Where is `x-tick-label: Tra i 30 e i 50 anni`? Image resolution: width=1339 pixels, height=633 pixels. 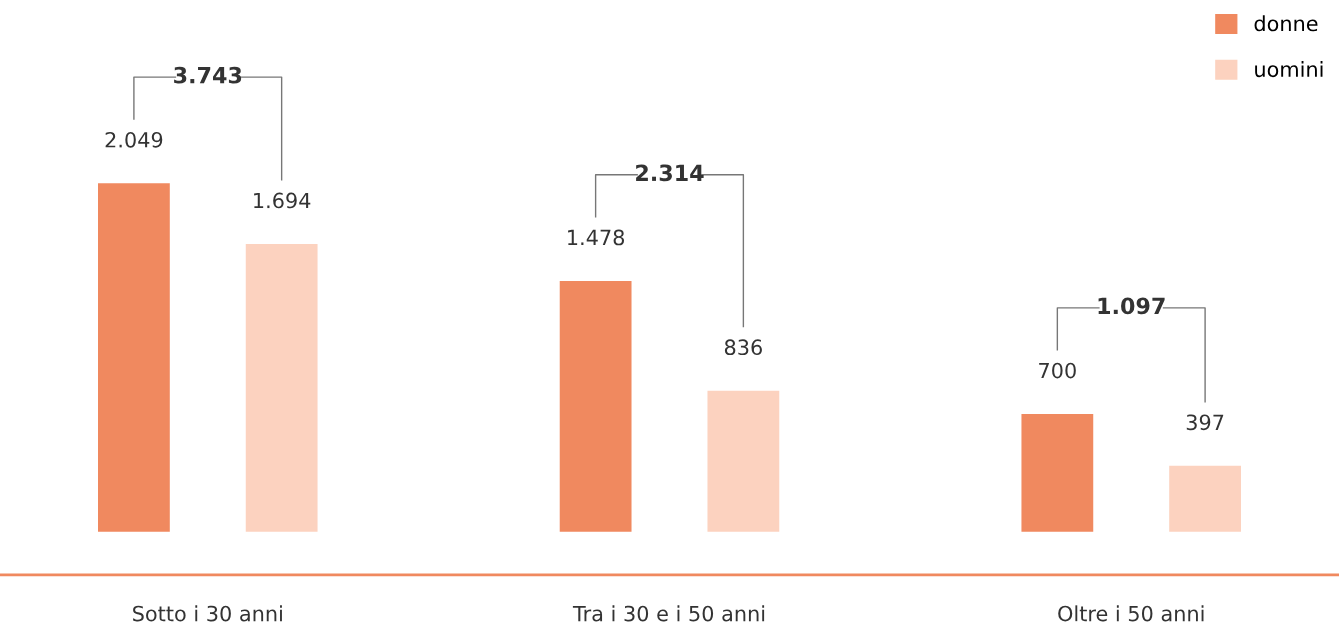
x-tick-label: Tra i 30 e i 50 anni is located at coordinates (668, 613).